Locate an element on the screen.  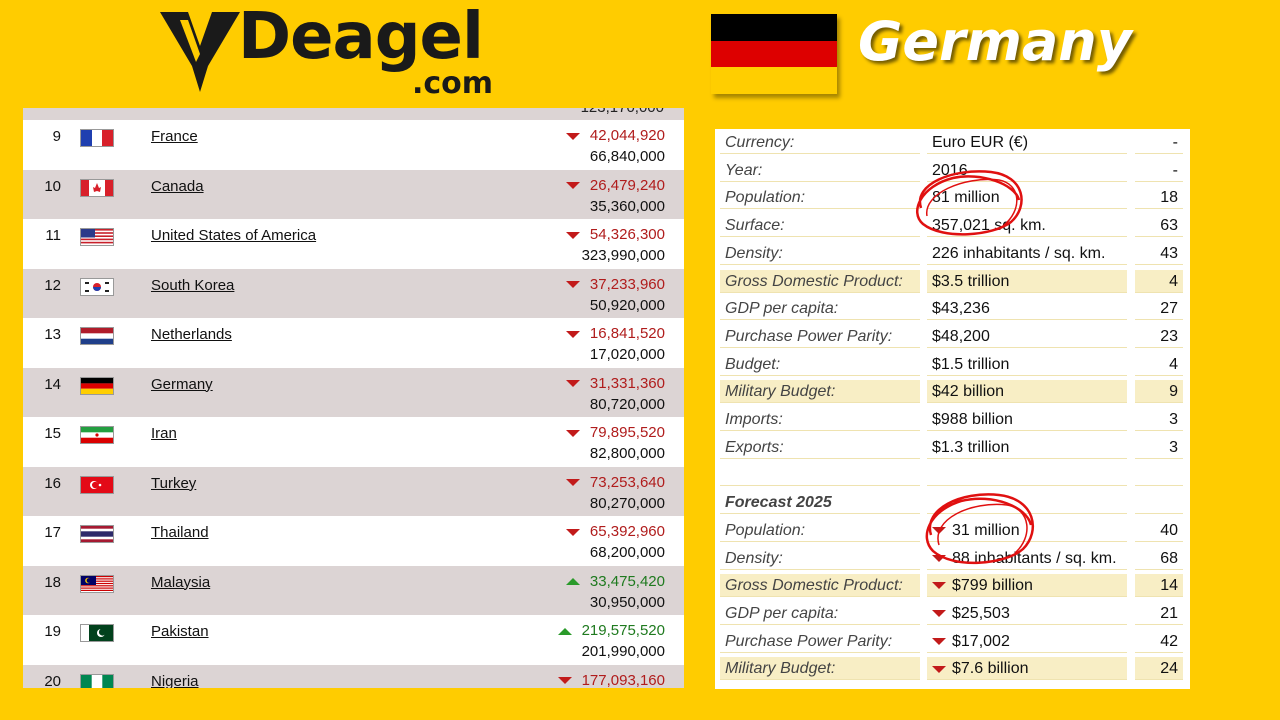
stat-value-text: Euro EUR (€) is located at coordinates (980, 142).